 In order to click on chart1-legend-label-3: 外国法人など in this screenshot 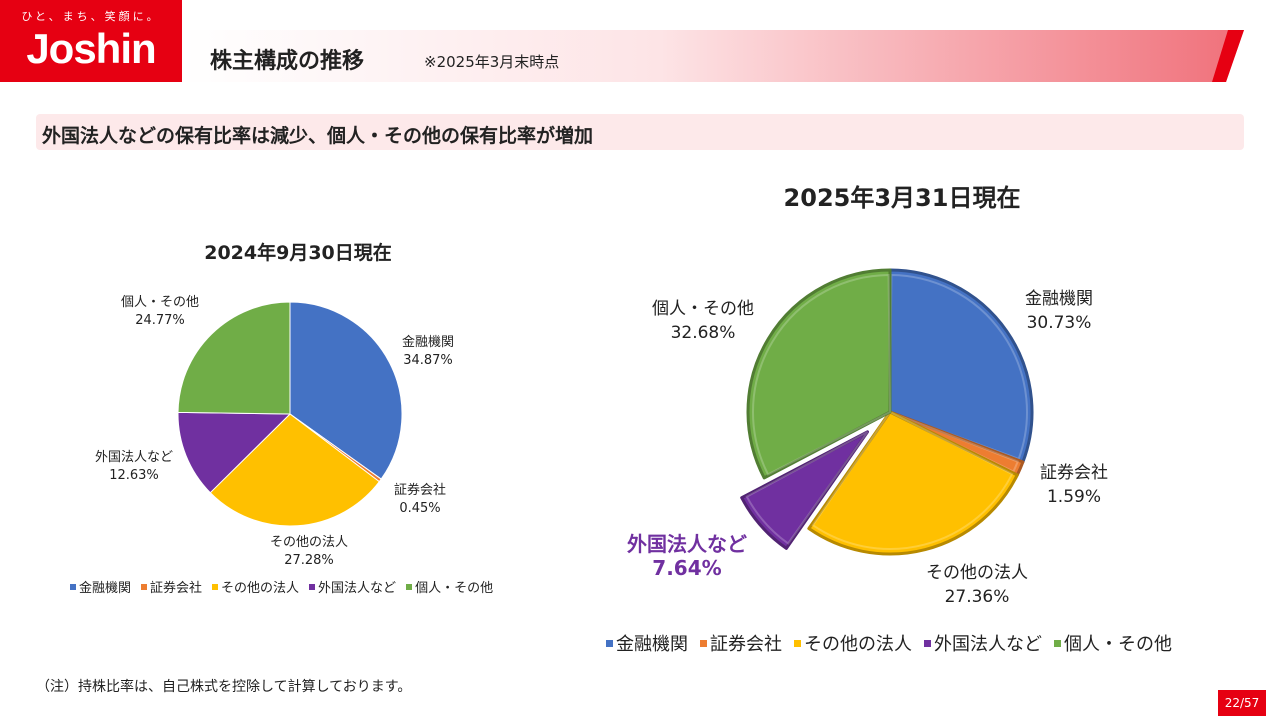, I will do `click(357, 588)`.